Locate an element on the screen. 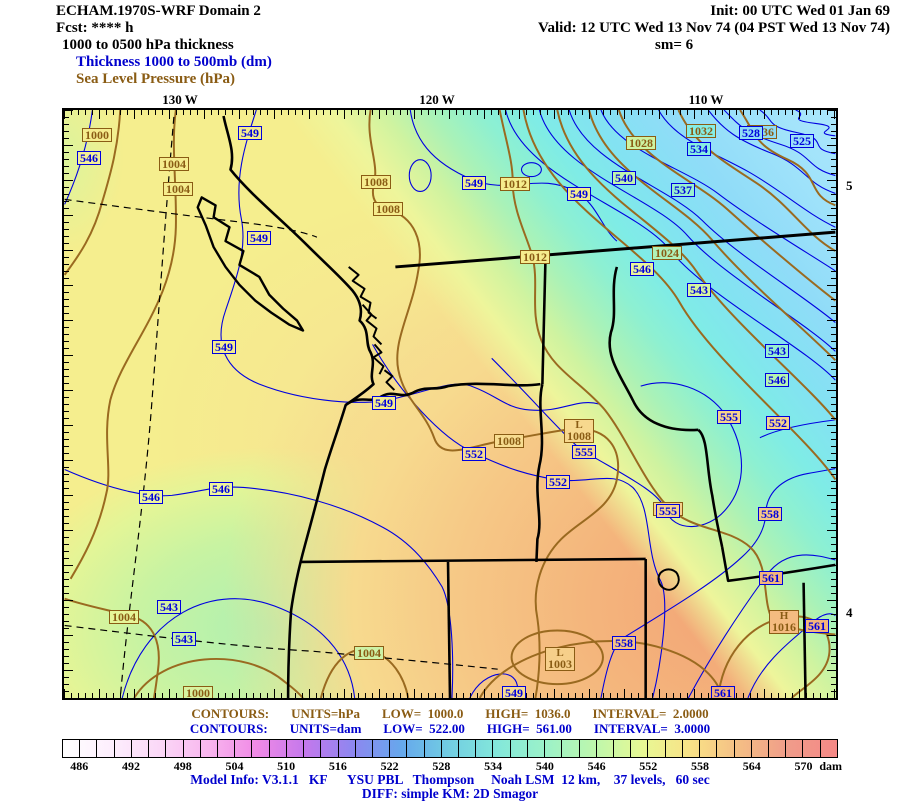 The width and height of the screenshot is (900, 802). 42n-border is located at coordinates (473, 560).